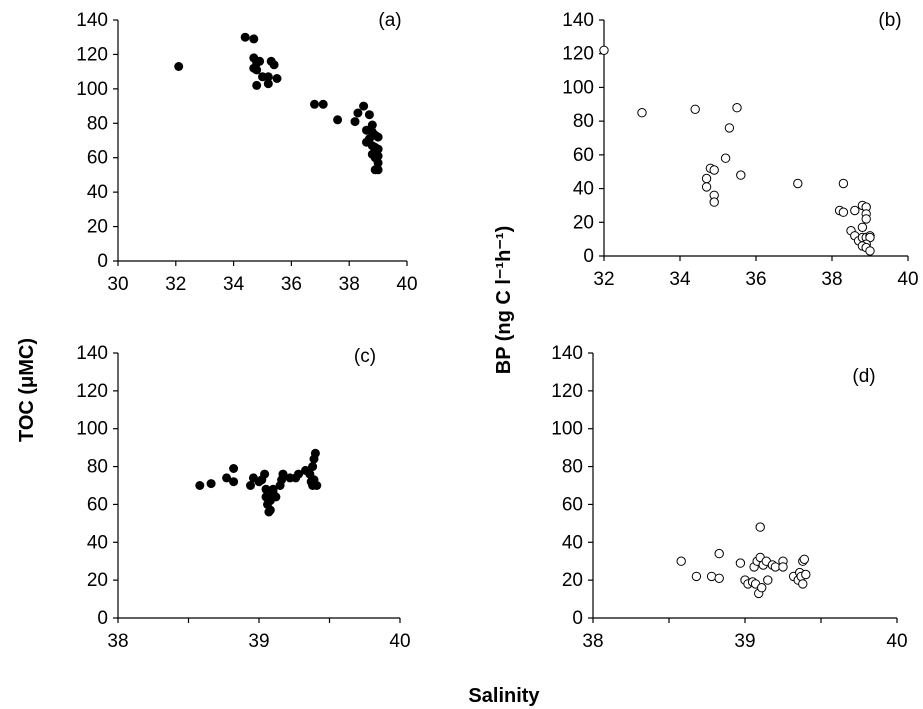  I want to click on panel-label: (d), so click(863, 376).